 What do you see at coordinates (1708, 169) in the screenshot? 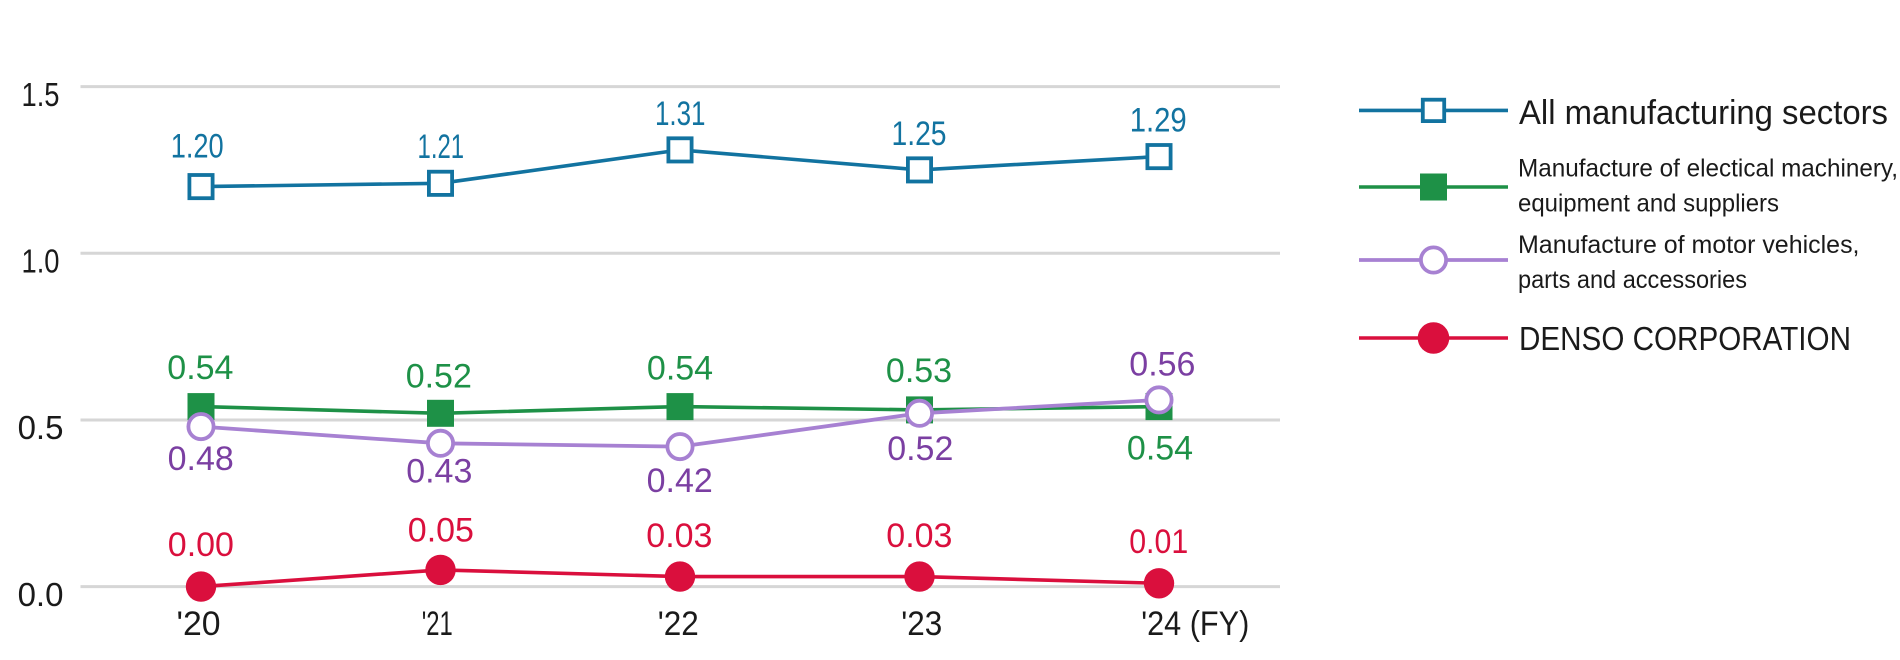
I see `svg-text:Manufacture of electical machi: Manufacture of electical machinery,` at bounding box center [1708, 169].